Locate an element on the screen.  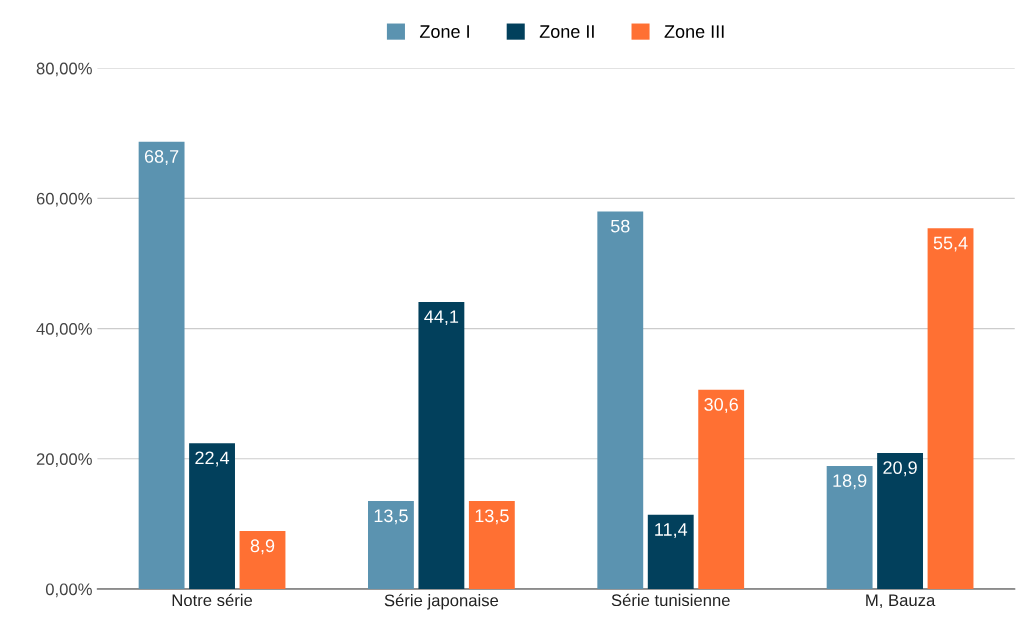
data-label: 68,7 is located at coordinates (161, 157).